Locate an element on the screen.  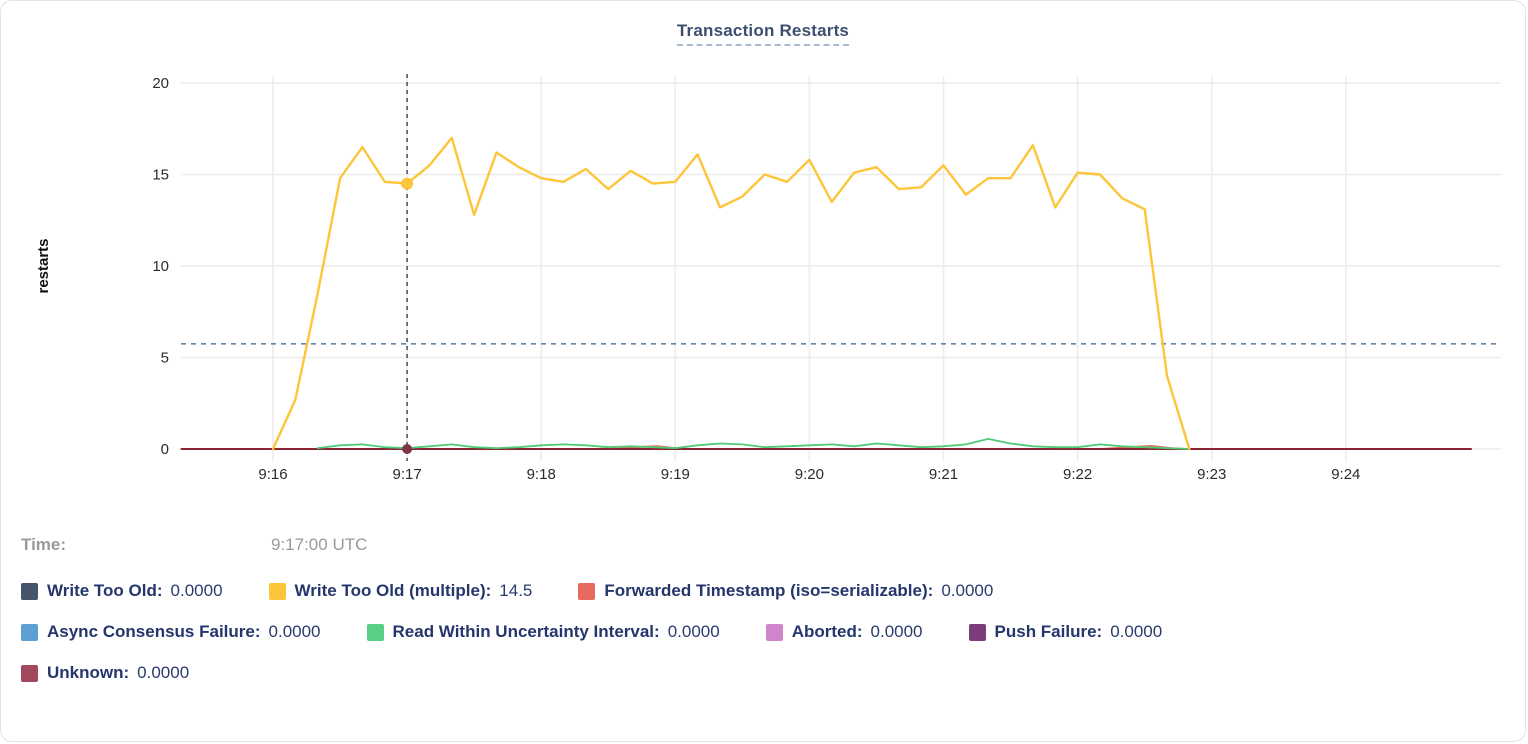
legend-item: Aborted: 0.0000 is located at coordinates (844, 632).